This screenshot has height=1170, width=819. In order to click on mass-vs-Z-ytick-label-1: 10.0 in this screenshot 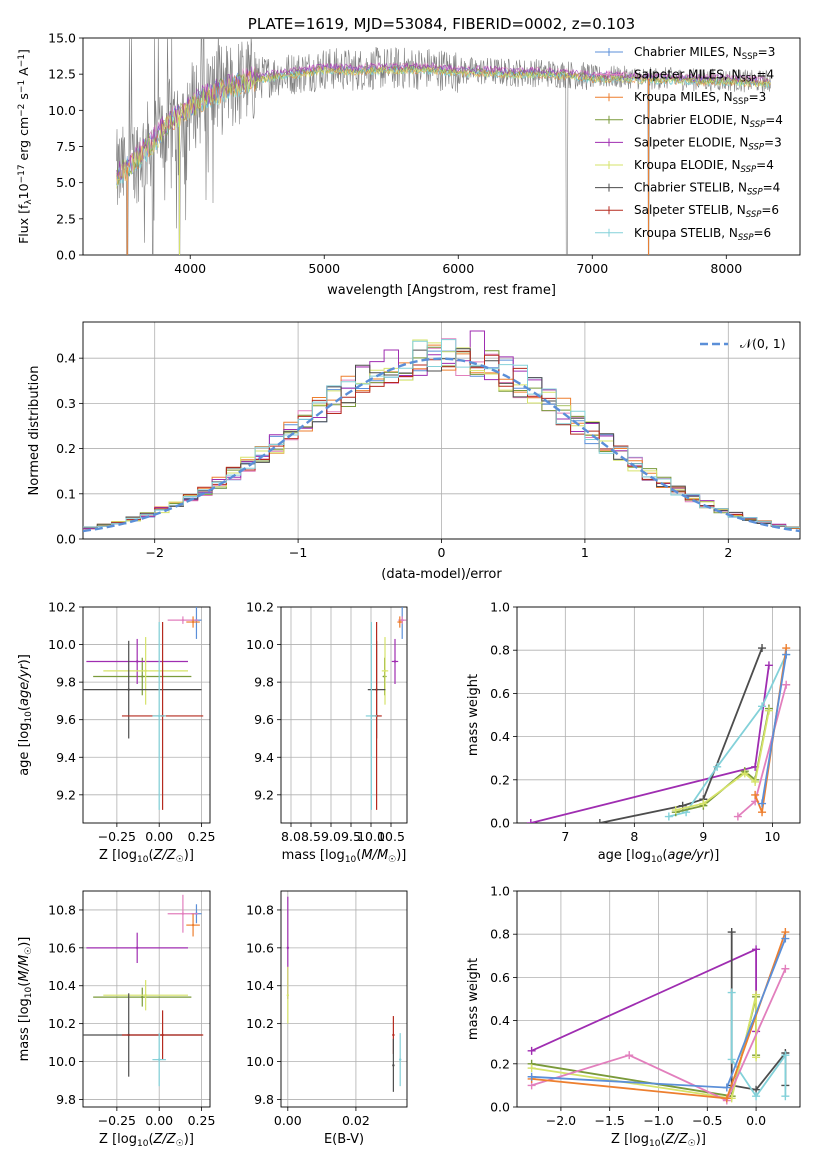, I will do `click(62, 1061)`.